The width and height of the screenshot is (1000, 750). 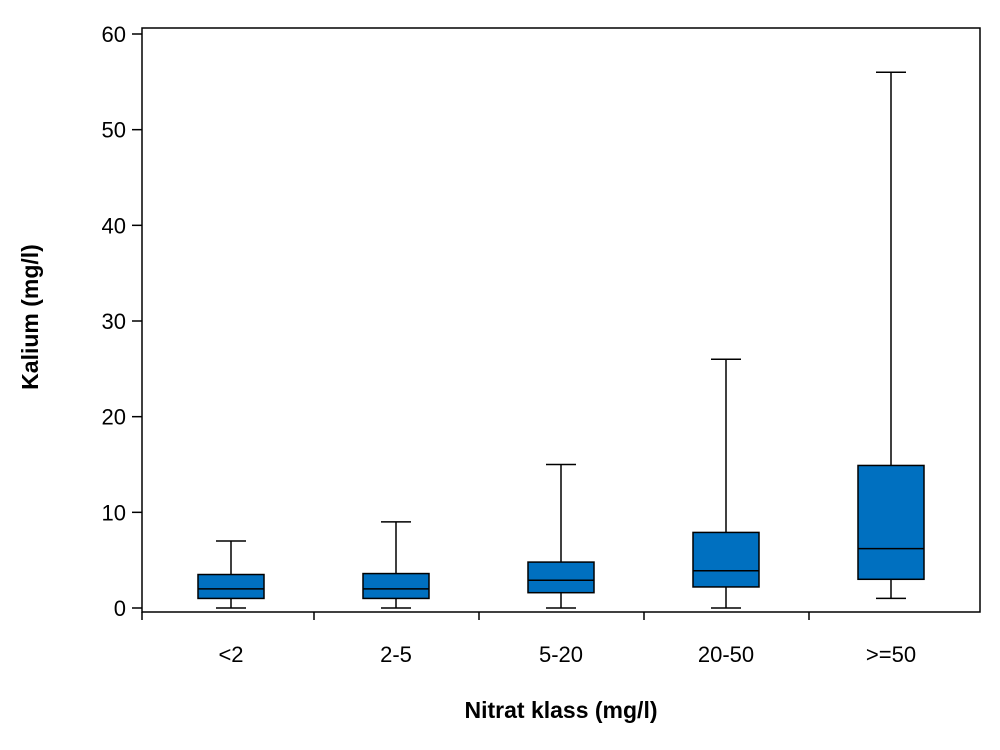 What do you see at coordinates (528, 639) in the screenshot?
I see `x-axis: <2 2-5 5-20 20-50 >=50` at bounding box center [528, 639].